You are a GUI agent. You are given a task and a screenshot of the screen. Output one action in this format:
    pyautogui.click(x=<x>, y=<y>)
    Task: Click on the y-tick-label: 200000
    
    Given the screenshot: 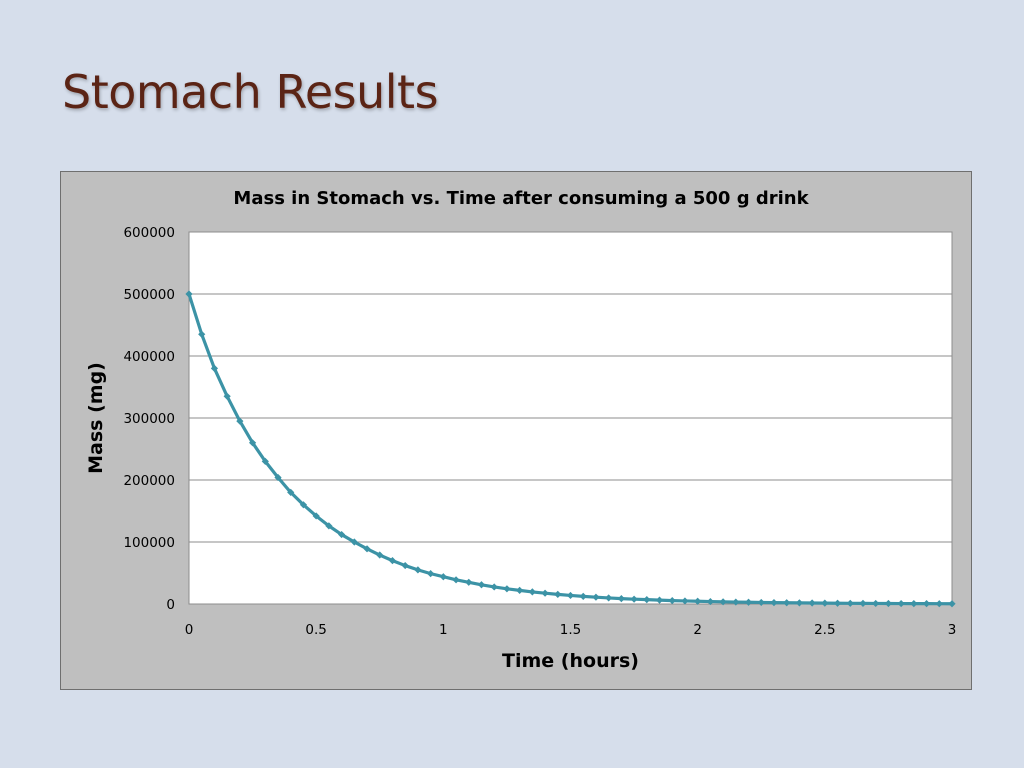 What is the action you would take?
    pyautogui.click(x=149, y=481)
    